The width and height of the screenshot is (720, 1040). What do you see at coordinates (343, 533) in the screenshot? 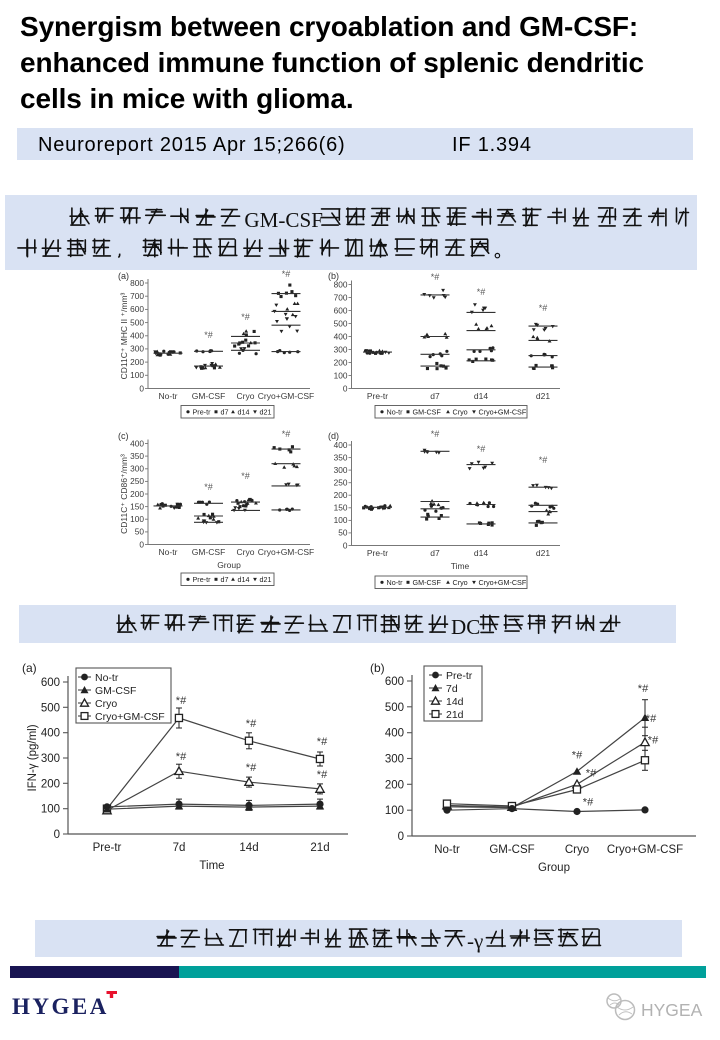
I see `svg-text: 50` at bounding box center [343, 533].